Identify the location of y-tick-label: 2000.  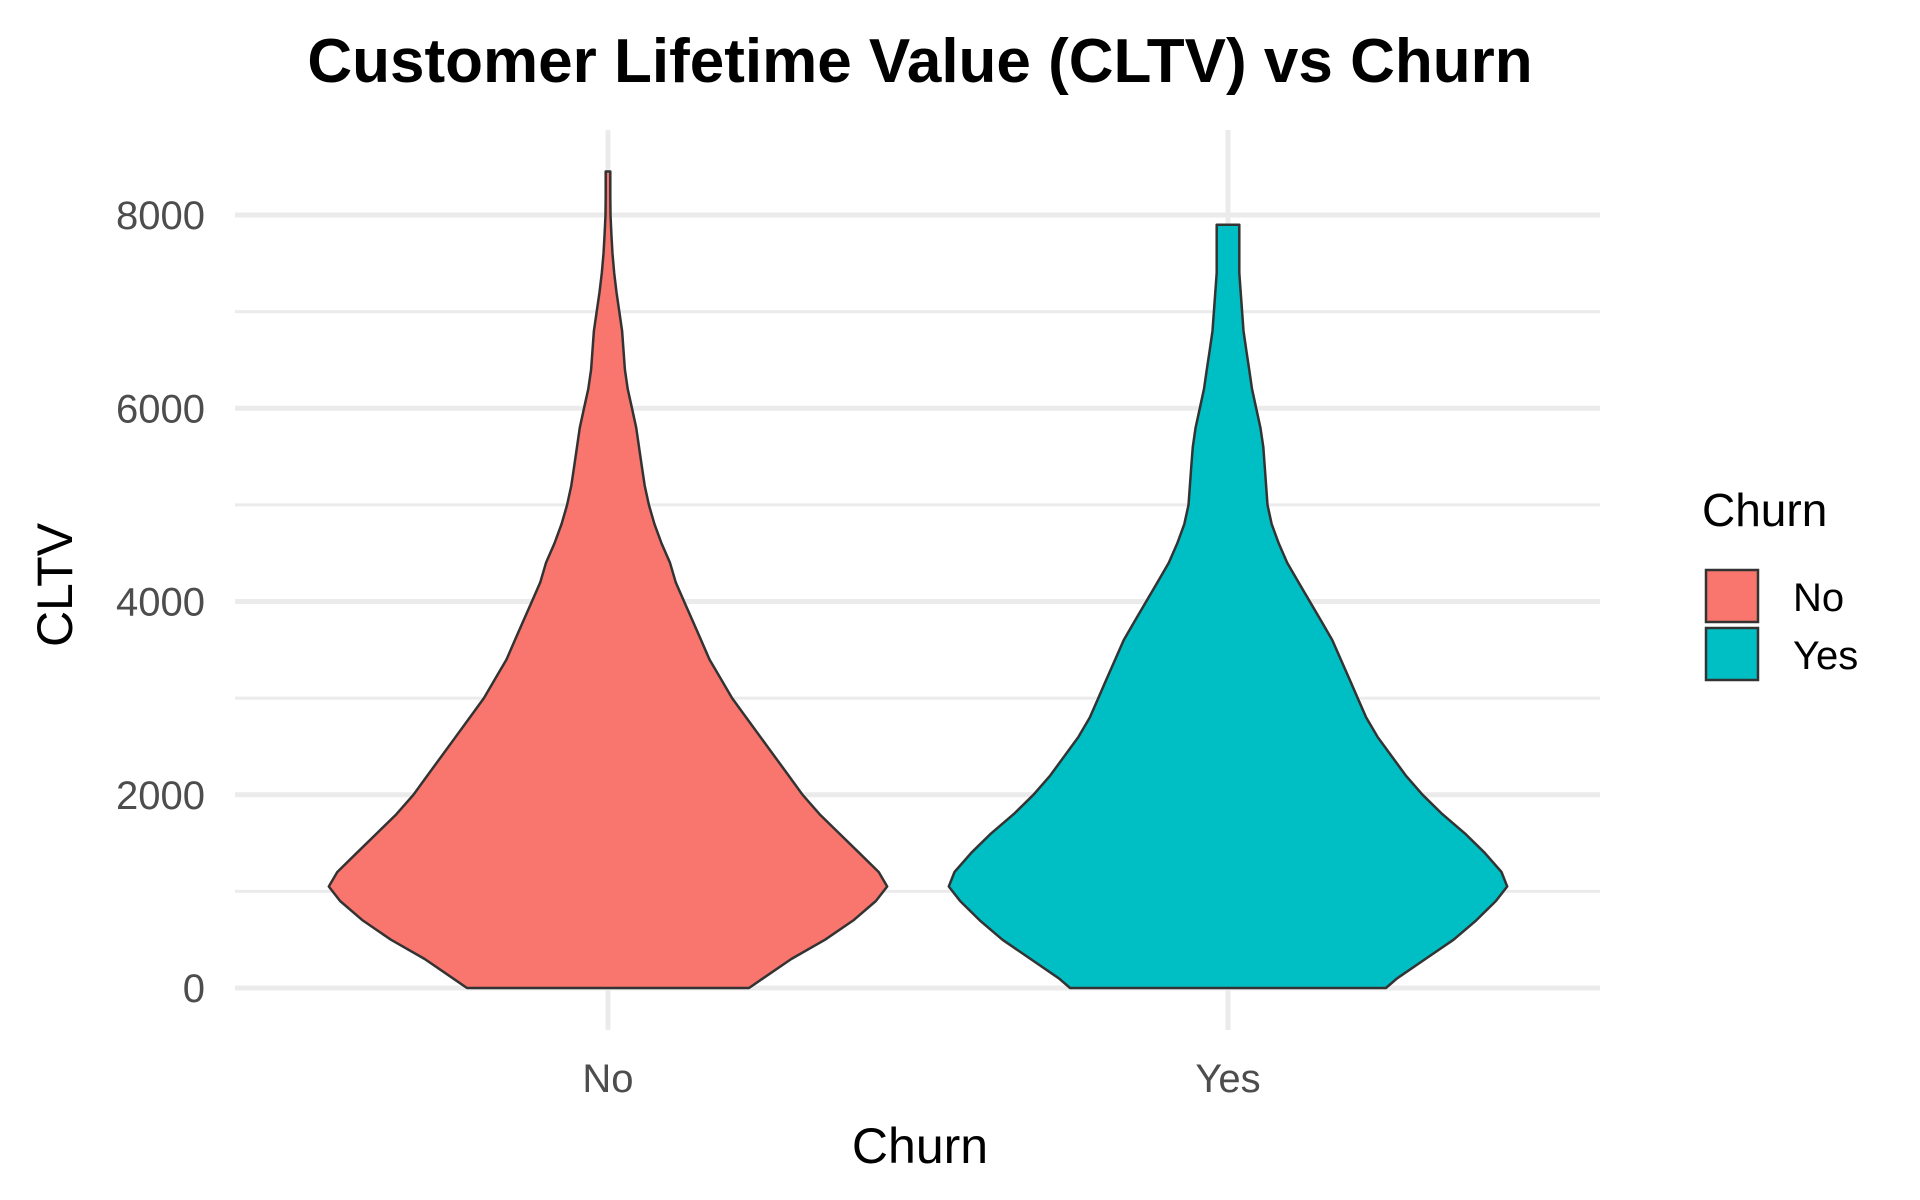
(160, 796).